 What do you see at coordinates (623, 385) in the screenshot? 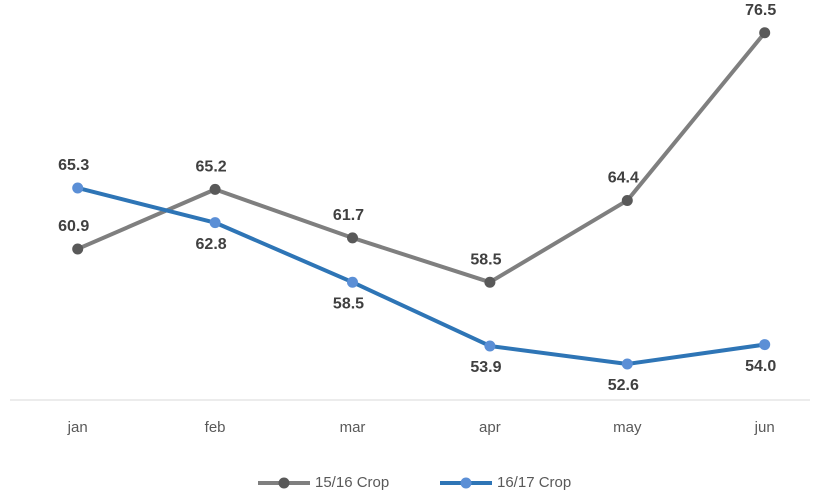
I see `data-label: 52.6` at bounding box center [623, 385].